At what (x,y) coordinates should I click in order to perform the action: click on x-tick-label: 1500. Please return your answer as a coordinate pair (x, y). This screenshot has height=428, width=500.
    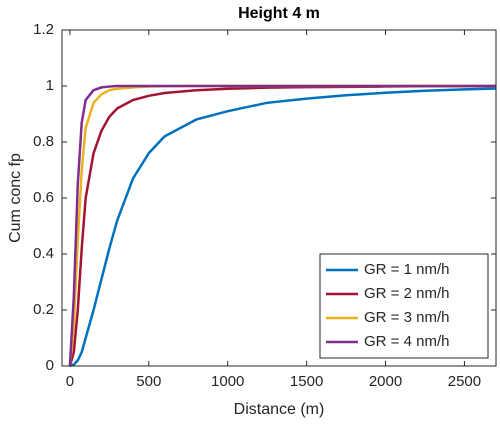
    Looking at the image, I should click on (306, 381).